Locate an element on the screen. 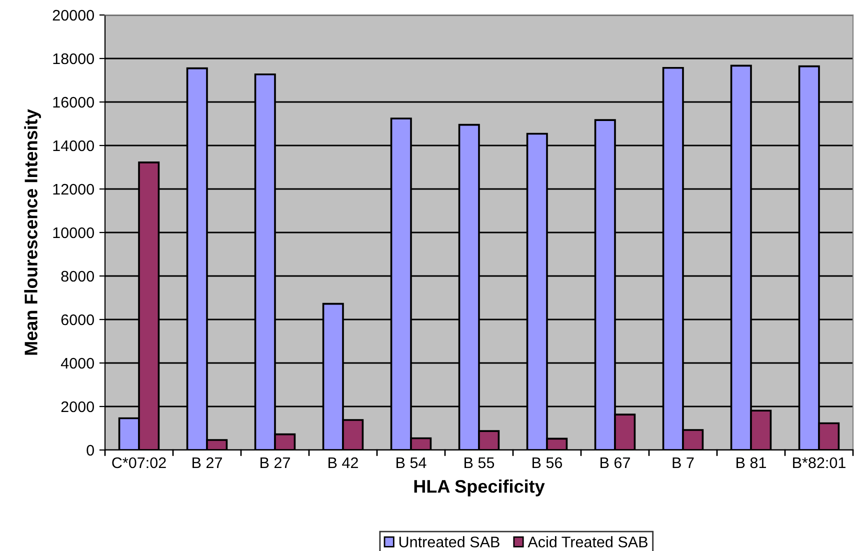 This screenshot has width=858, height=551. x-tick-label: B 55 is located at coordinates (479, 463).